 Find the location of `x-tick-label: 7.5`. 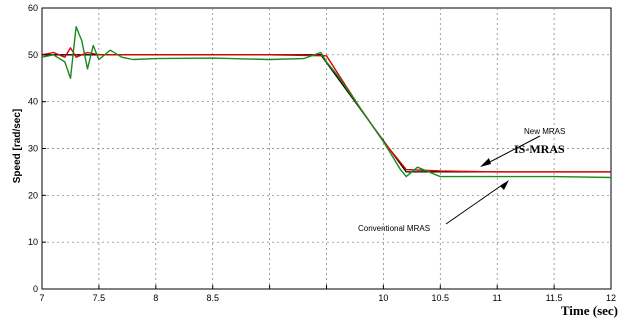

x-tick-label: 7.5 is located at coordinates (99, 298).